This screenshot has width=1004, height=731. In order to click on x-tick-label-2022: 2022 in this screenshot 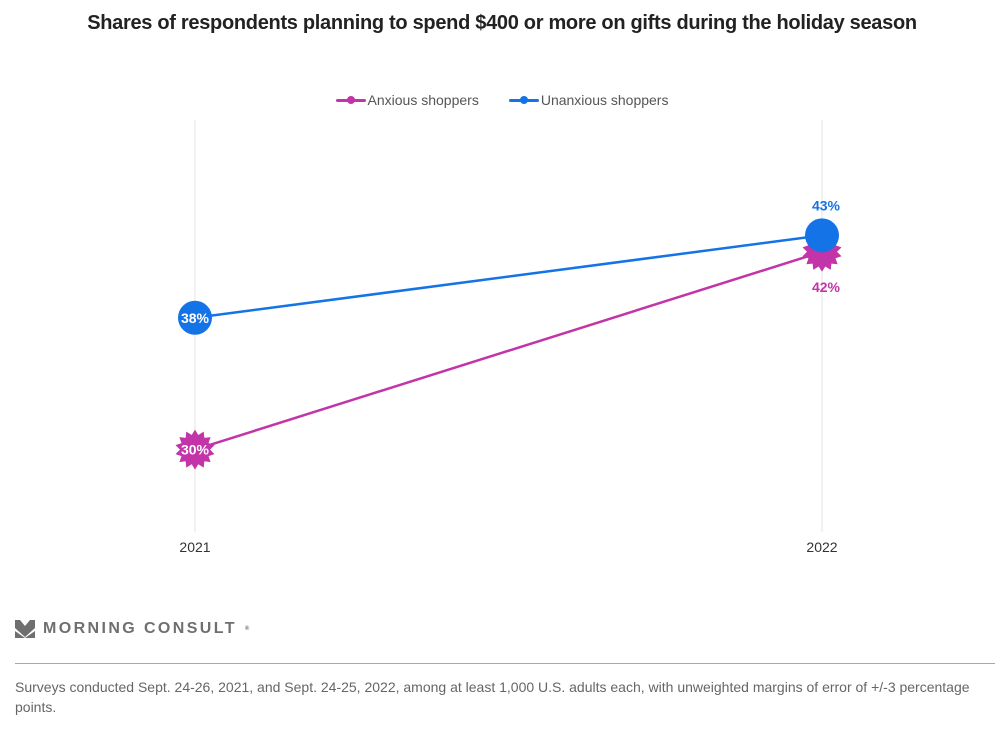, I will do `click(821, 547)`.